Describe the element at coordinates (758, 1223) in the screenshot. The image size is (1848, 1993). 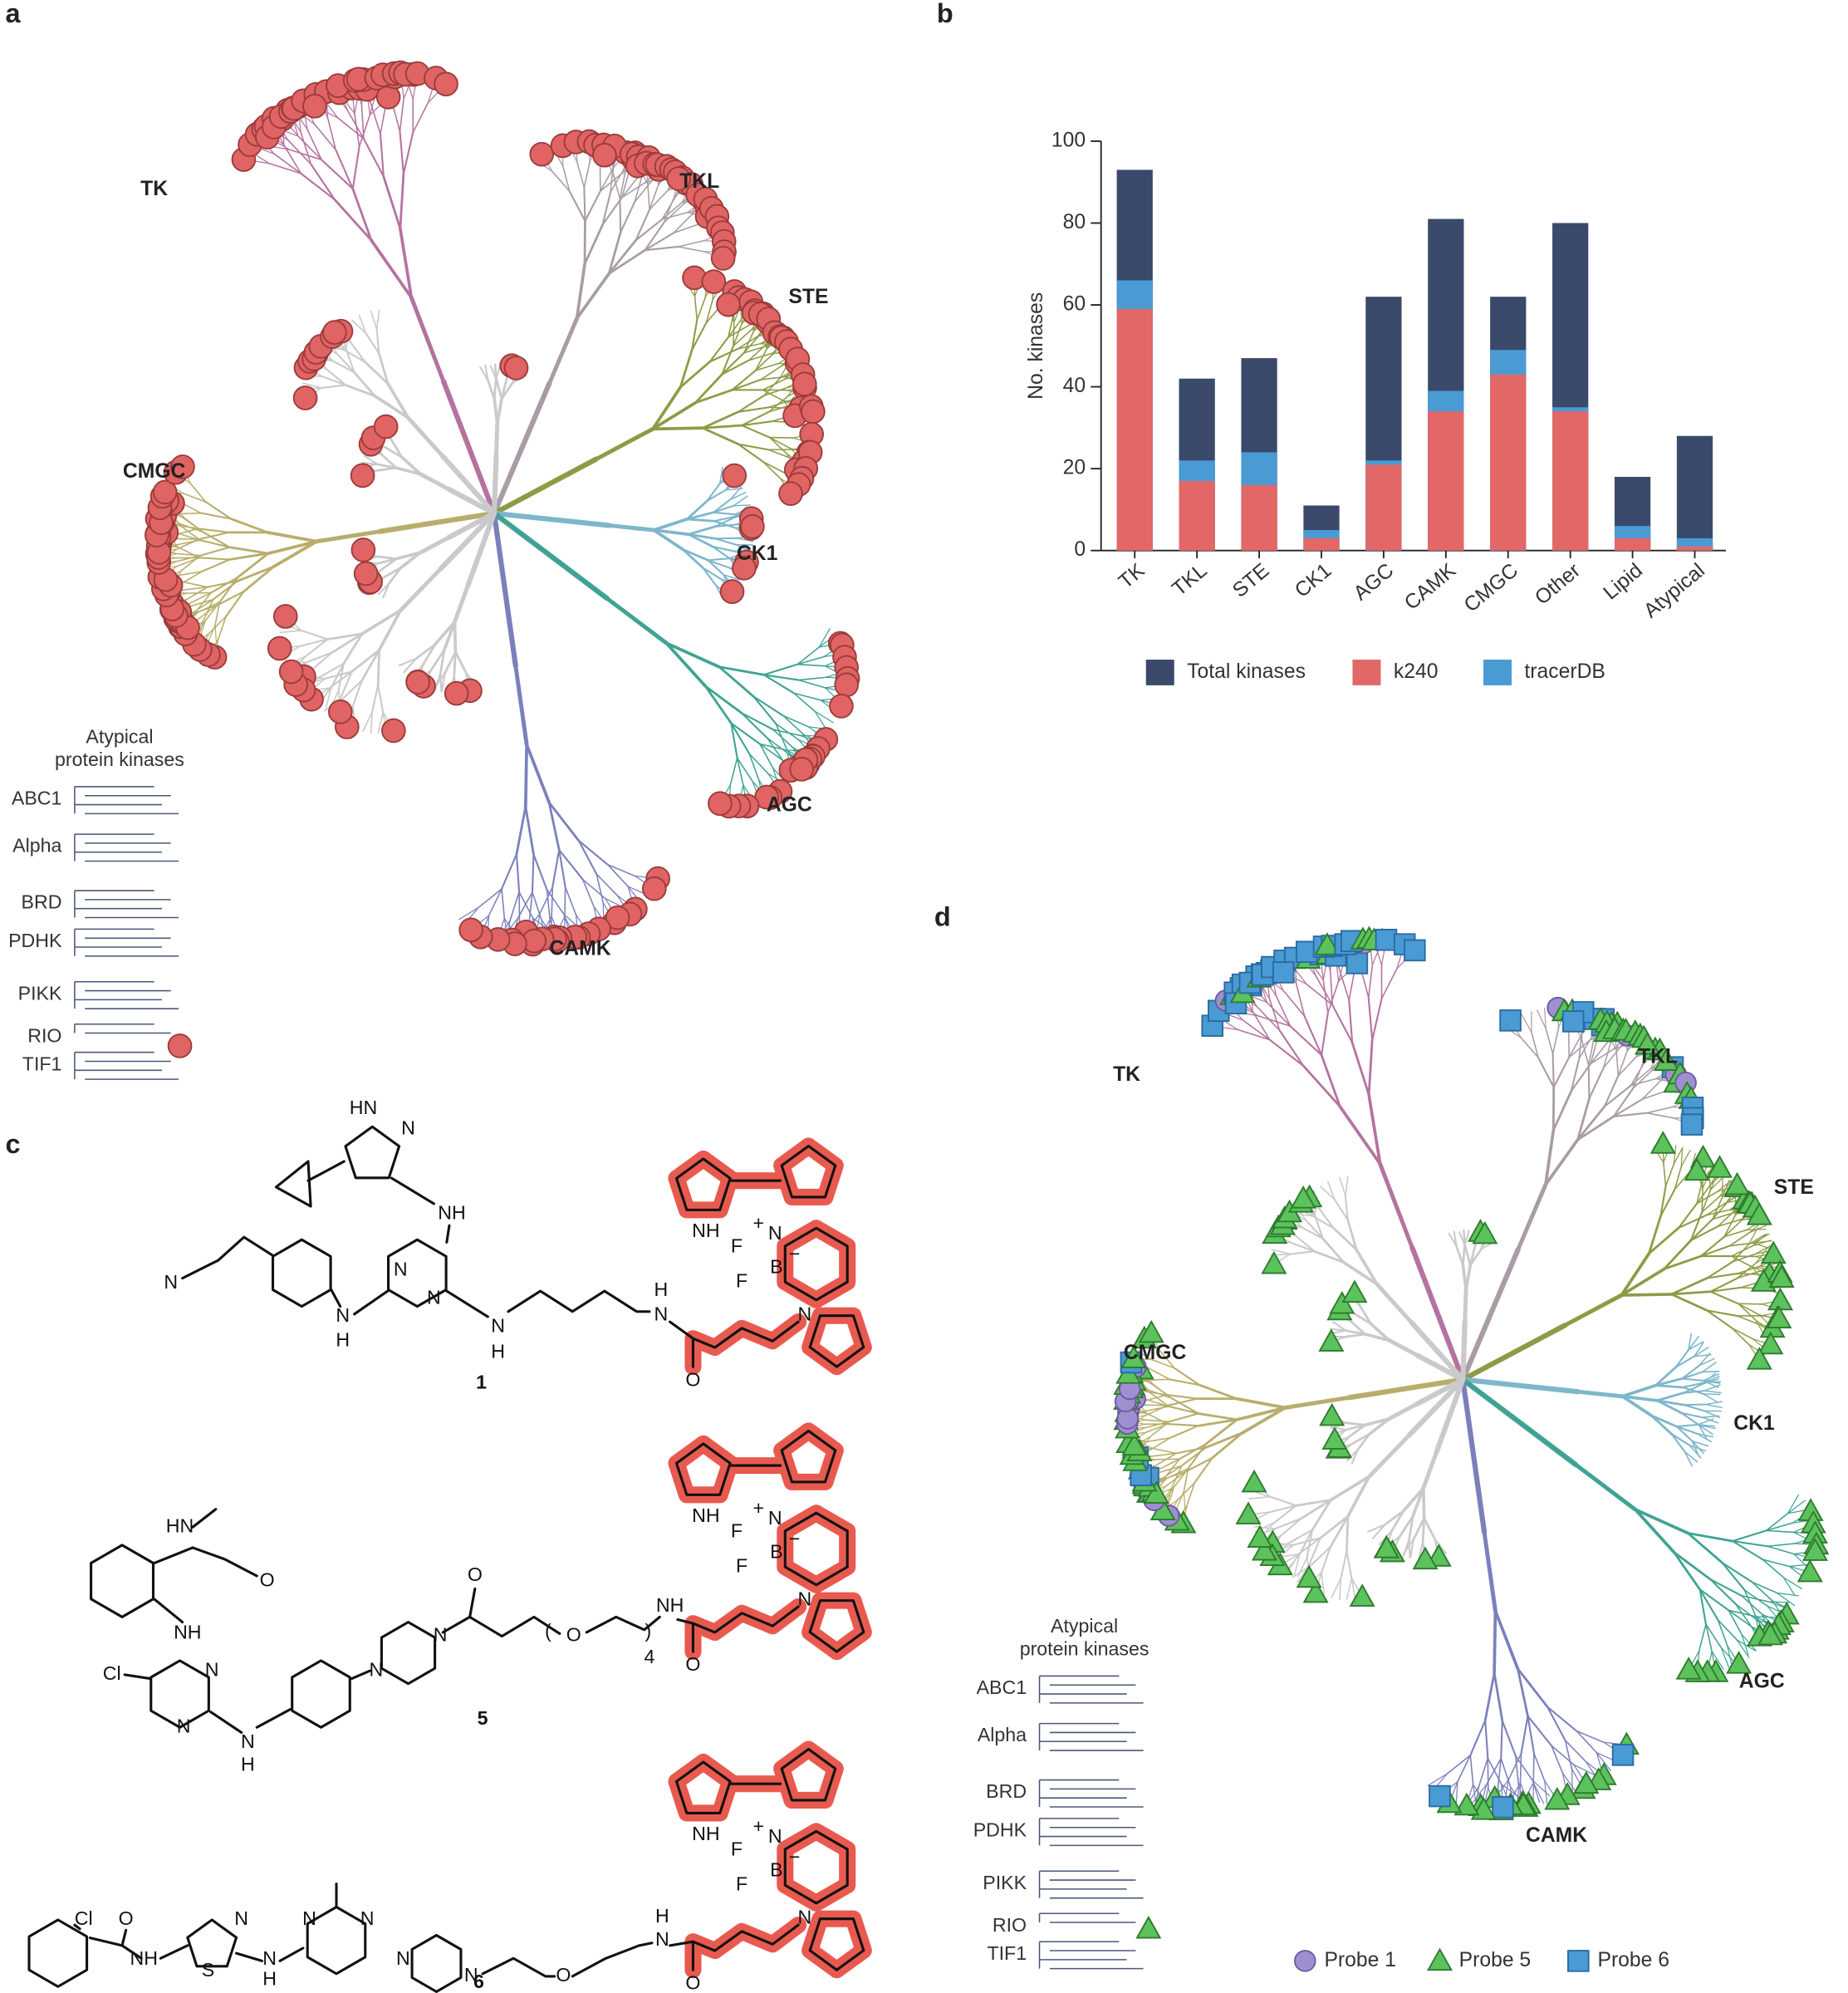
I see `atom-label: +` at that location.